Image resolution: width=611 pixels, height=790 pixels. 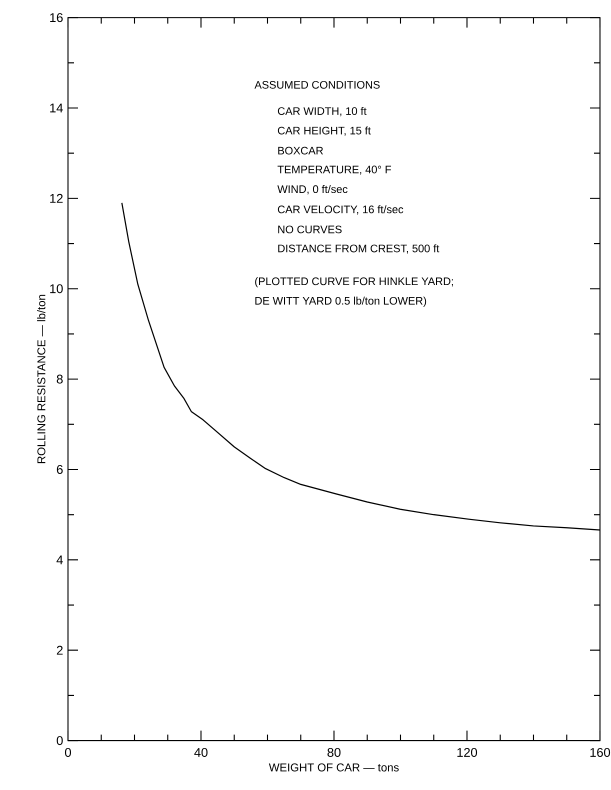 I want to click on y-tick-label: 10, so click(x=56, y=289).